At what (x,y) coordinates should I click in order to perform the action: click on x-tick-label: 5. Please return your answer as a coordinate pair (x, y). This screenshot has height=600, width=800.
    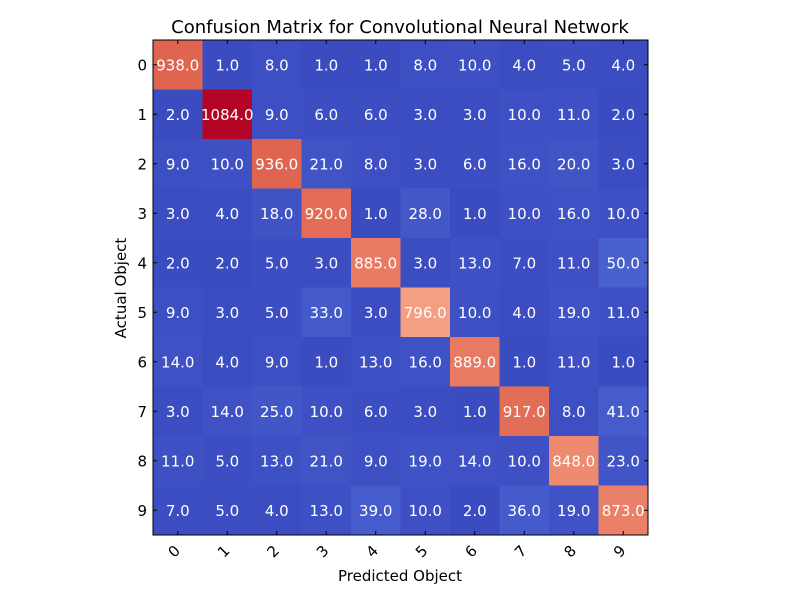
    Looking at the image, I should click on (421, 551).